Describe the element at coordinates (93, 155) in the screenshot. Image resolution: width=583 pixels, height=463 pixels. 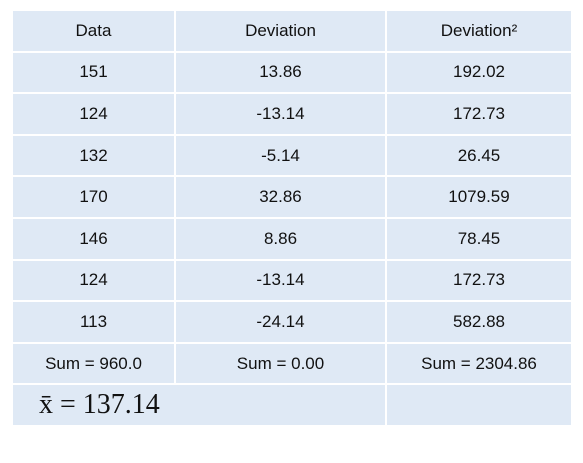
I see `data-cell: 132` at that location.